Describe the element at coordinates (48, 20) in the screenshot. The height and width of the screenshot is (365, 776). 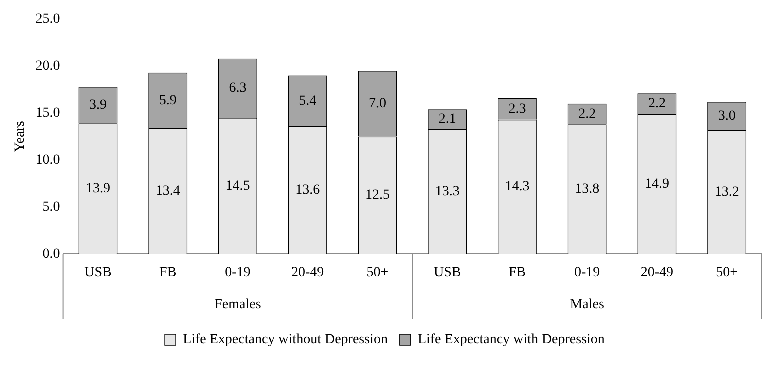
I see `y-tick-label: 25.0` at that location.